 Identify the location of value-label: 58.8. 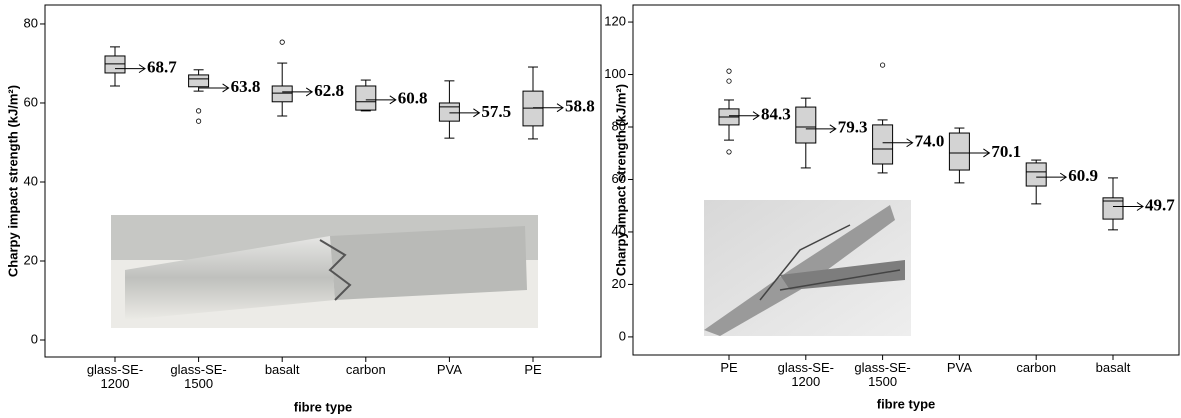
(580, 106).